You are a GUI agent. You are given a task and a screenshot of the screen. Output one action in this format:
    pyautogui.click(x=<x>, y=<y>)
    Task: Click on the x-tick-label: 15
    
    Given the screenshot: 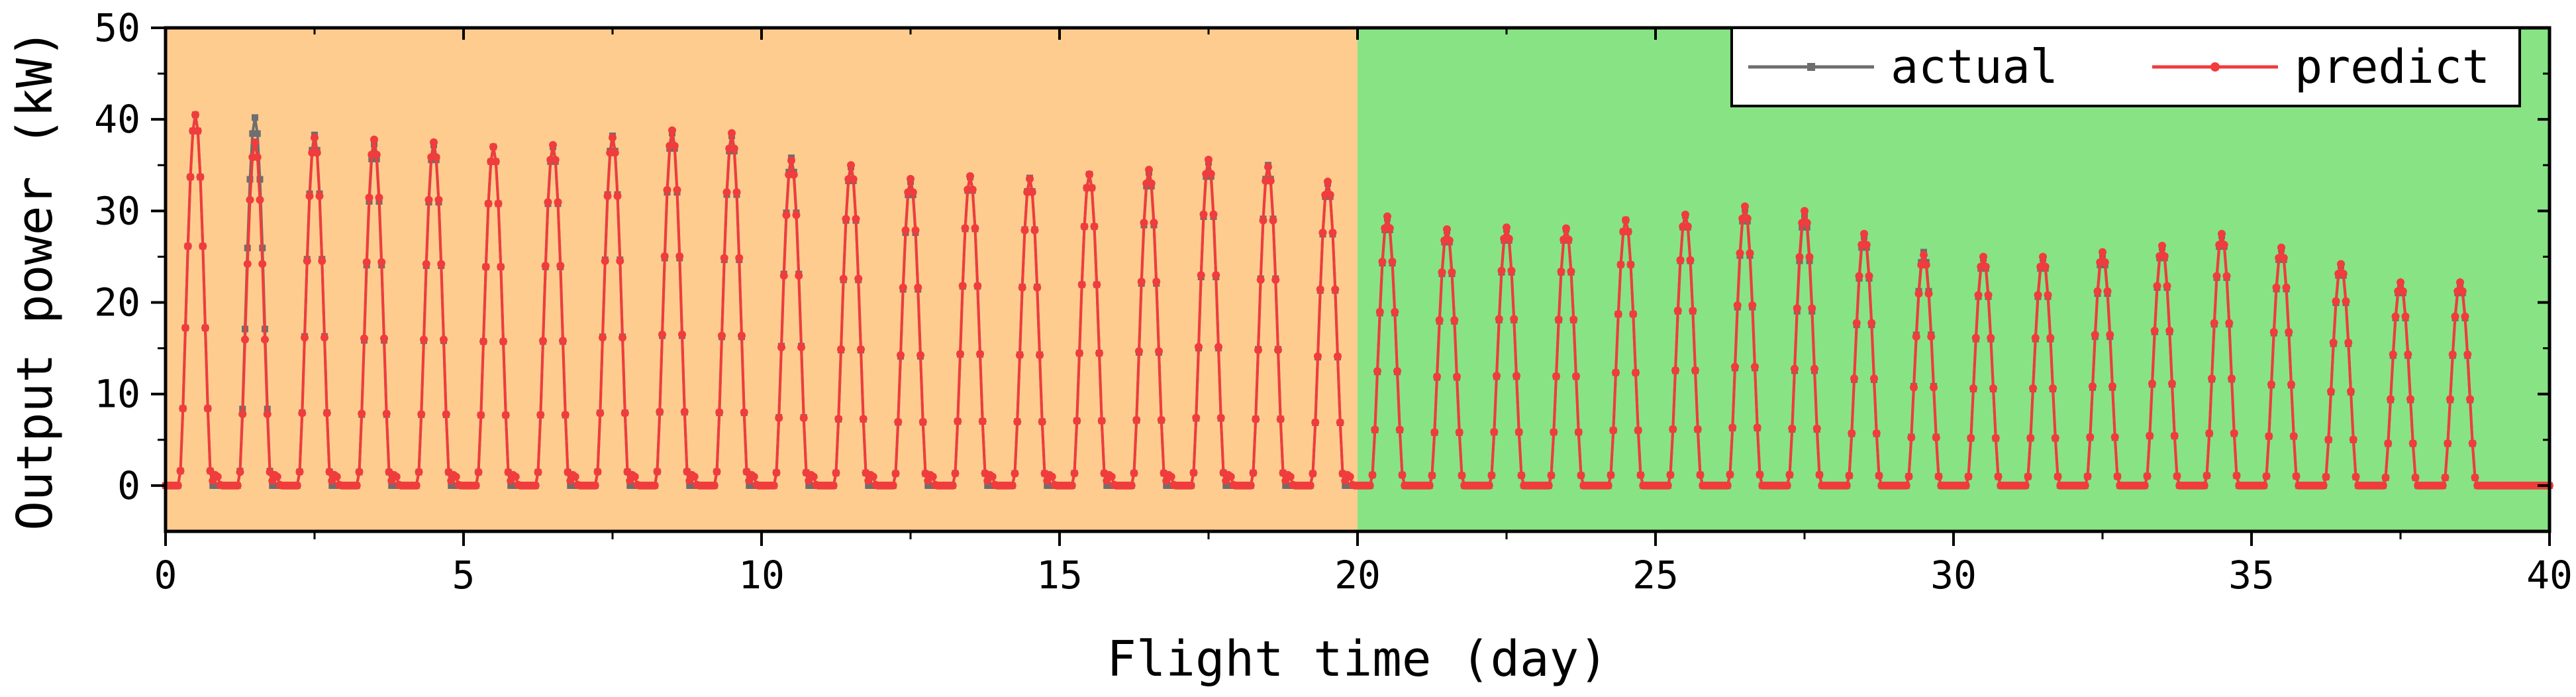 What is the action you would take?
    pyautogui.click(x=1059, y=575)
    